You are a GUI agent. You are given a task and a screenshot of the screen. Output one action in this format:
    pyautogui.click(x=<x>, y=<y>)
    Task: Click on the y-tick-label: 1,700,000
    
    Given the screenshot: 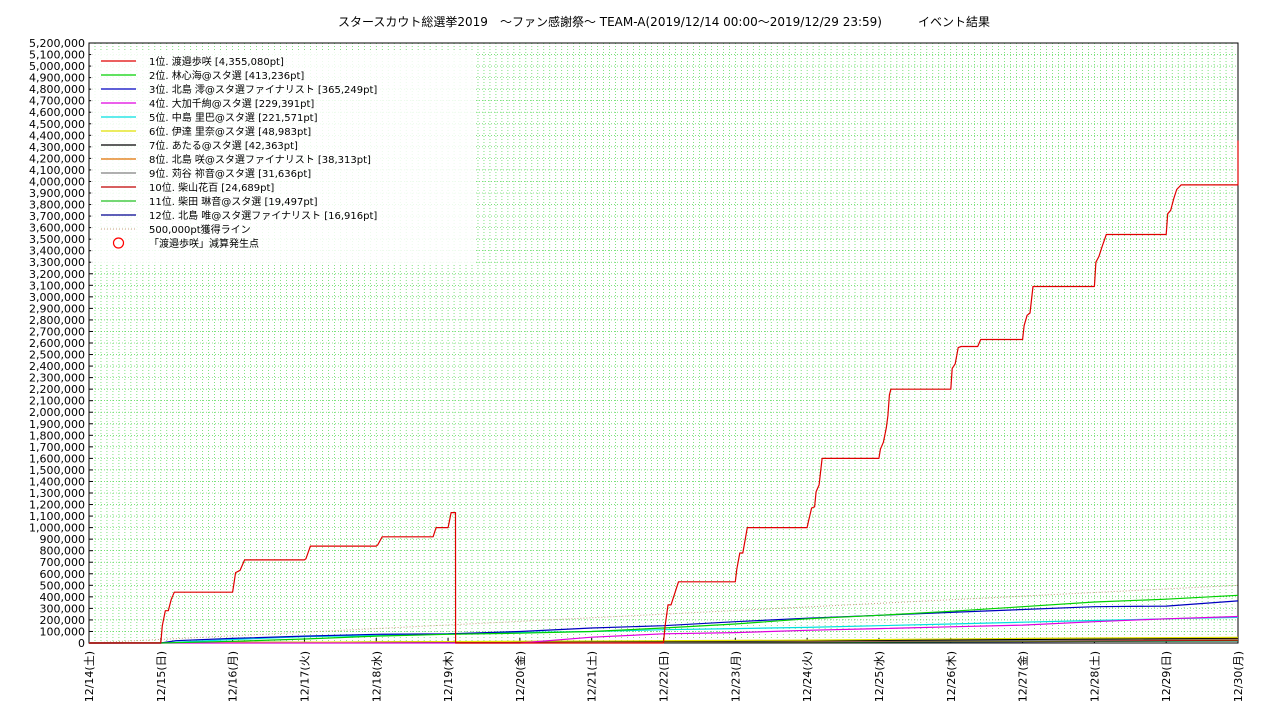 What is the action you would take?
    pyautogui.click(x=57, y=447)
    